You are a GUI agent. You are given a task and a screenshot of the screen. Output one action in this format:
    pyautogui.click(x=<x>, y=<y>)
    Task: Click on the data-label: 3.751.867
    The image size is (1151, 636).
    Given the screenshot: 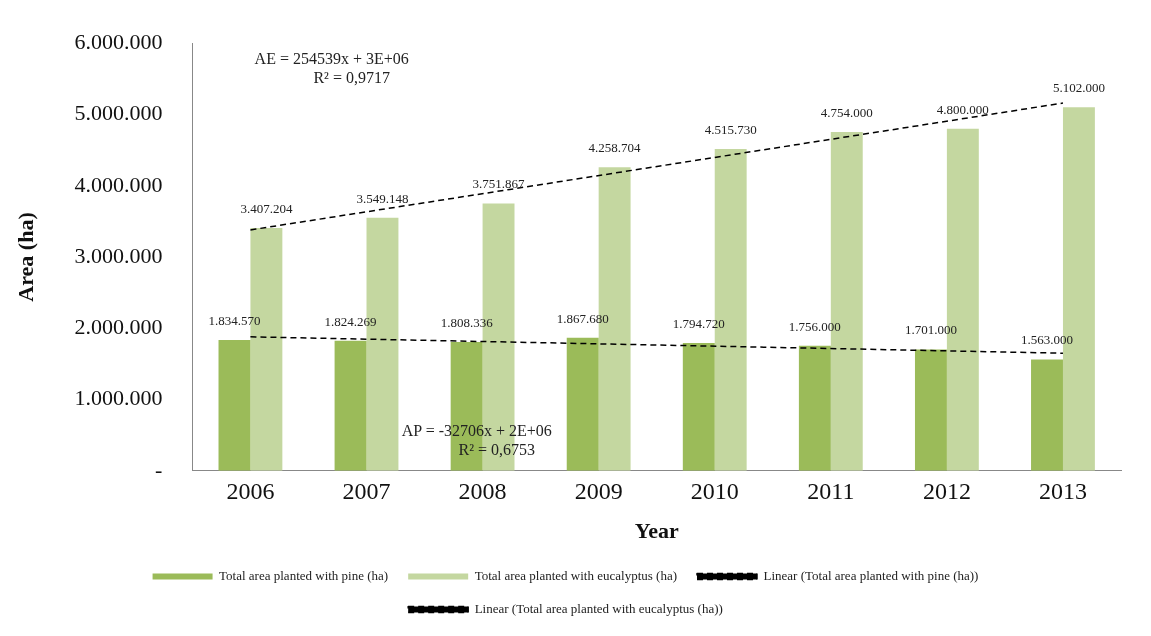 What is the action you would take?
    pyautogui.click(x=499, y=184)
    